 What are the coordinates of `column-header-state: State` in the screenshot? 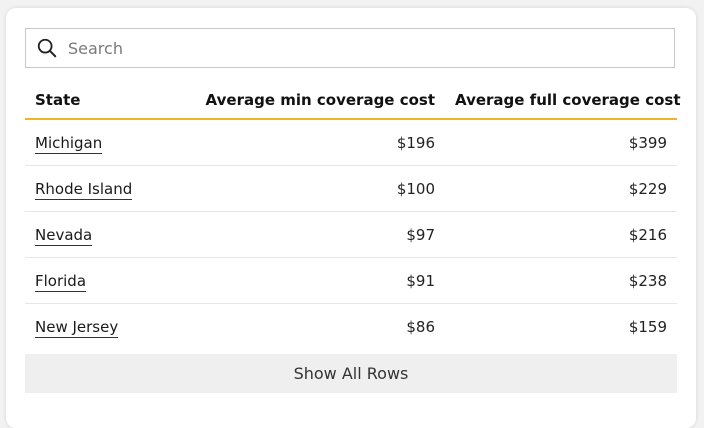 It's located at (95, 101).